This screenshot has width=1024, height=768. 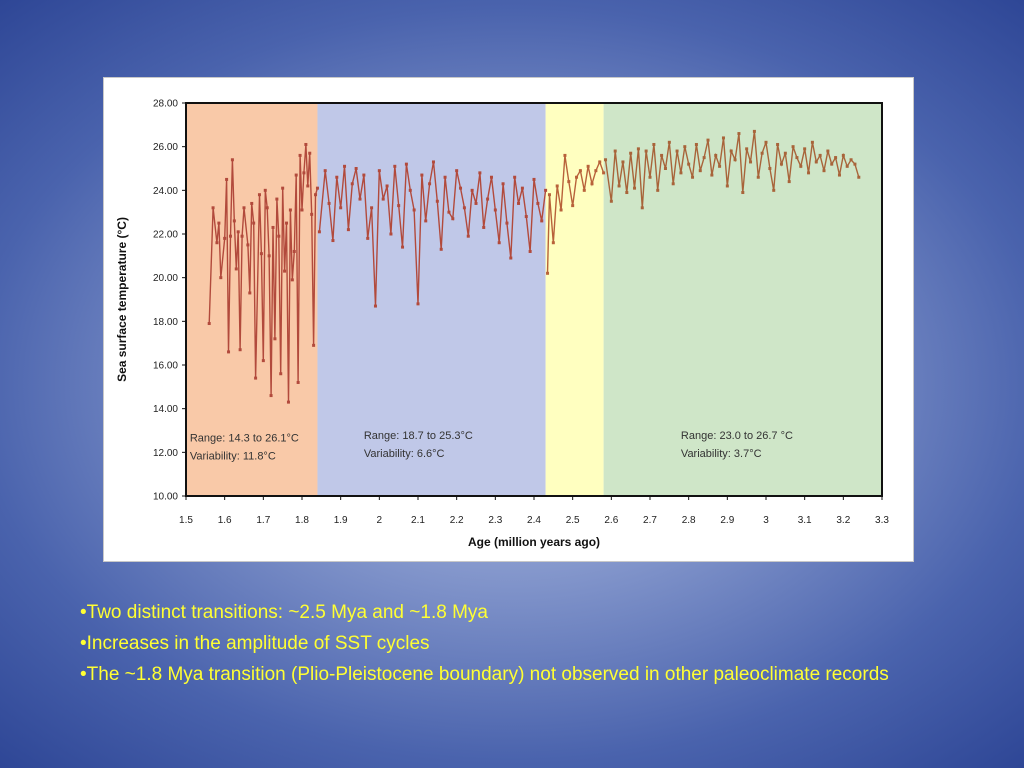 I want to click on range-annotation: Variability: 6.6°C, so click(x=404, y=454).